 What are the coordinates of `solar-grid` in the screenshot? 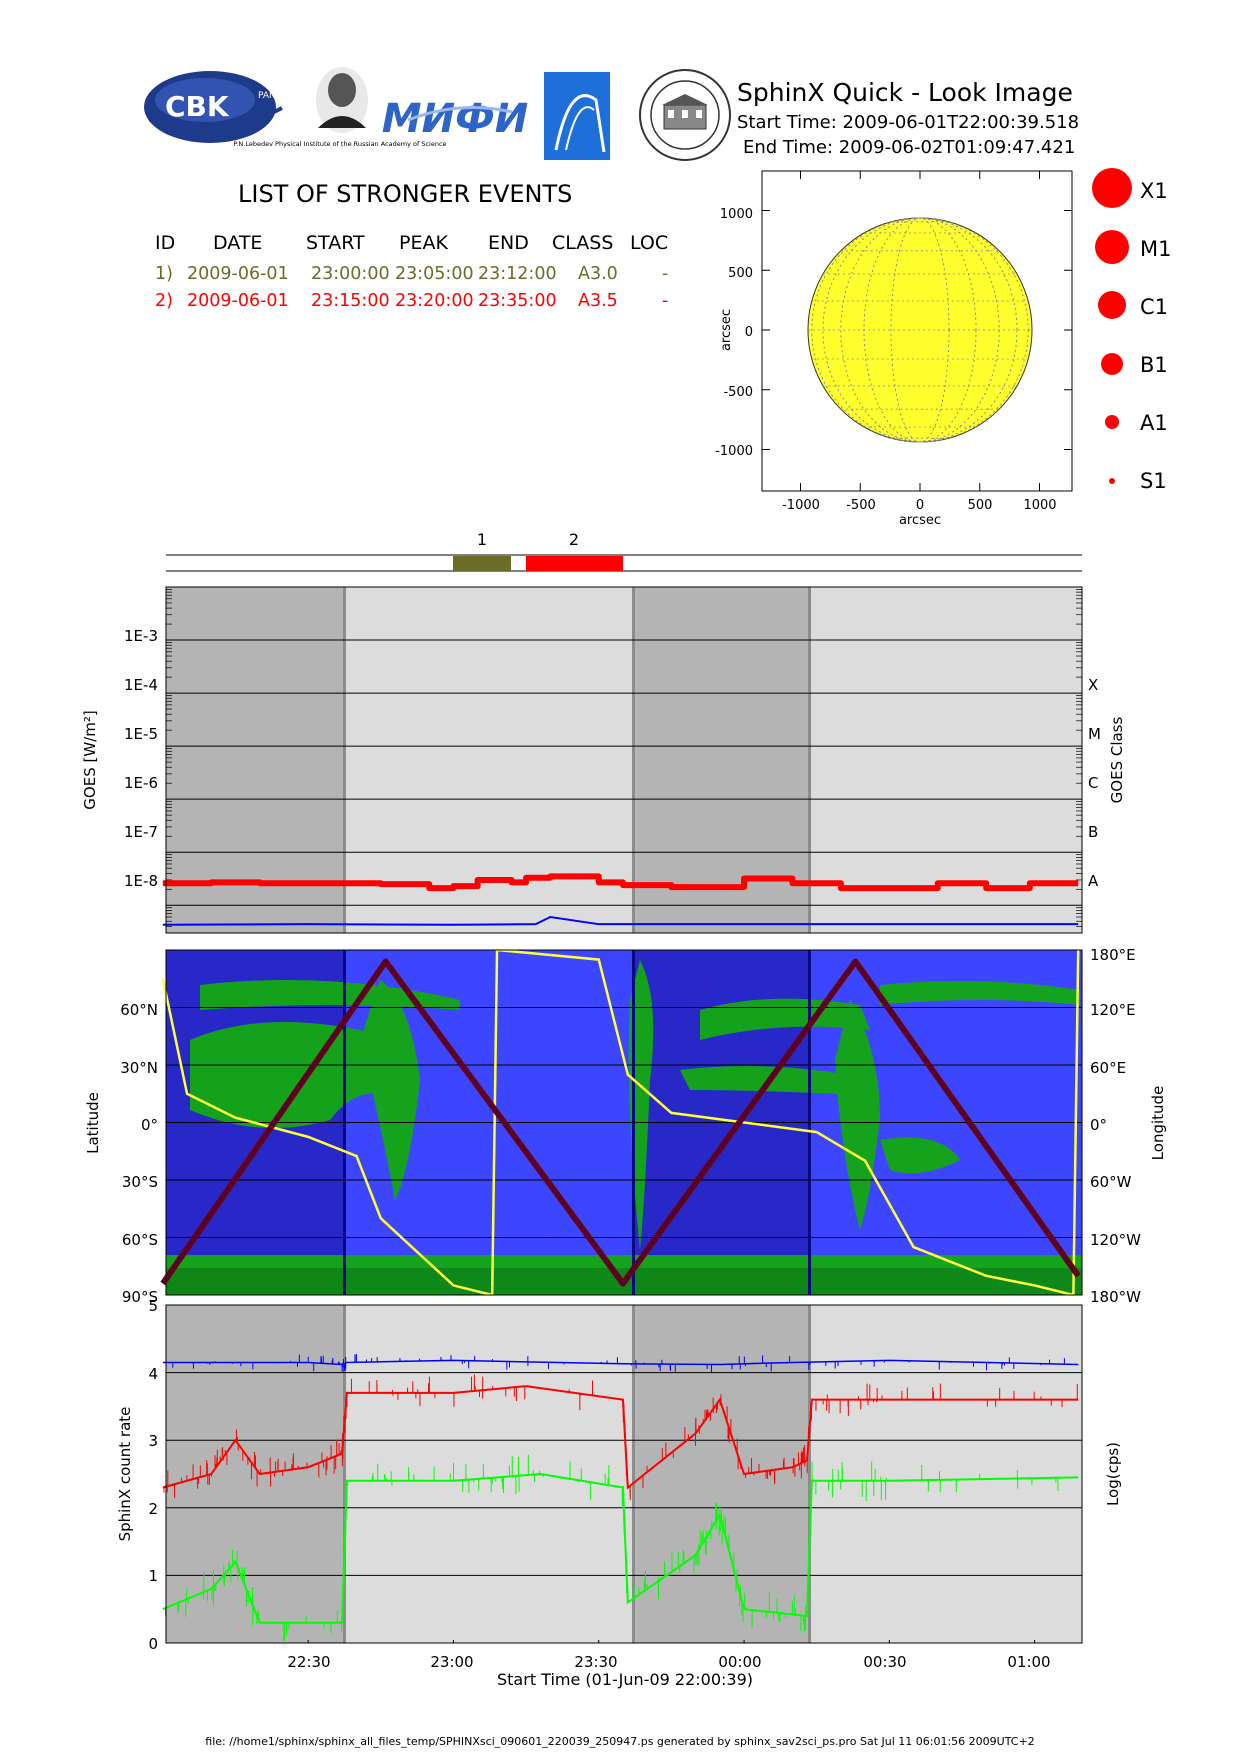 It's located at (920, 330).